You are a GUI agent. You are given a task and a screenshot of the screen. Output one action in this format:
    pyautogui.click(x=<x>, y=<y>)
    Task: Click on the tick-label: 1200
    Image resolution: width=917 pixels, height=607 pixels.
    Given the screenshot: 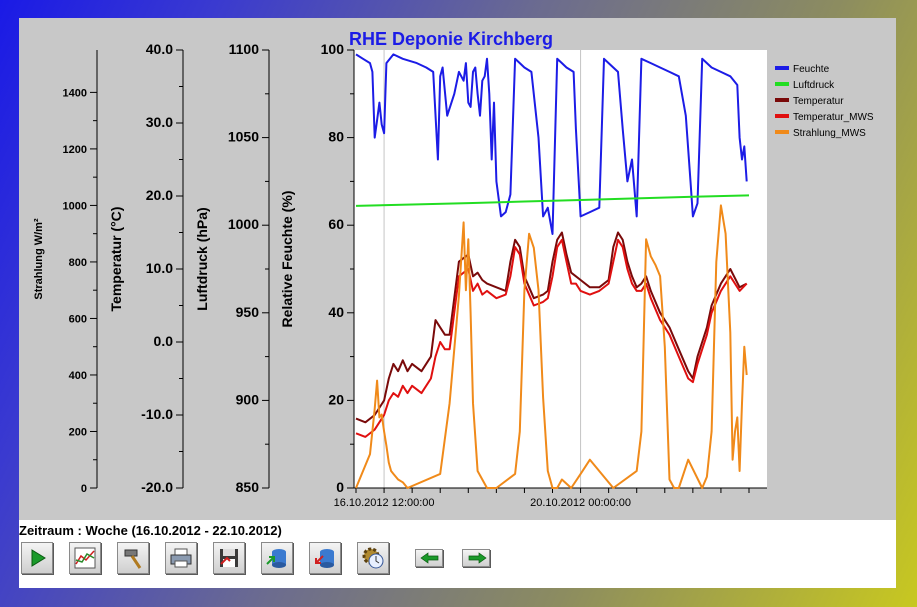 What is the action you would take?
    pyautogui.click(x=75, y=150)
    